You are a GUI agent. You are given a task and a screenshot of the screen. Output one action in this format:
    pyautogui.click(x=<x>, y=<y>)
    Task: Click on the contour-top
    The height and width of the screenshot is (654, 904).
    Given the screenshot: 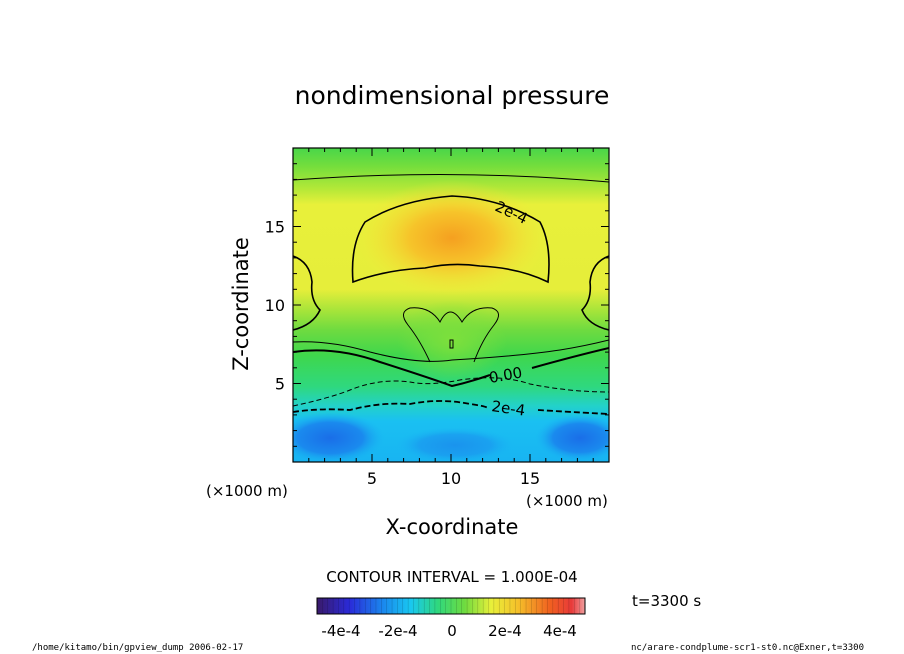 What is the action you would take?
    pyautogui.click(x=451, y=178)
    